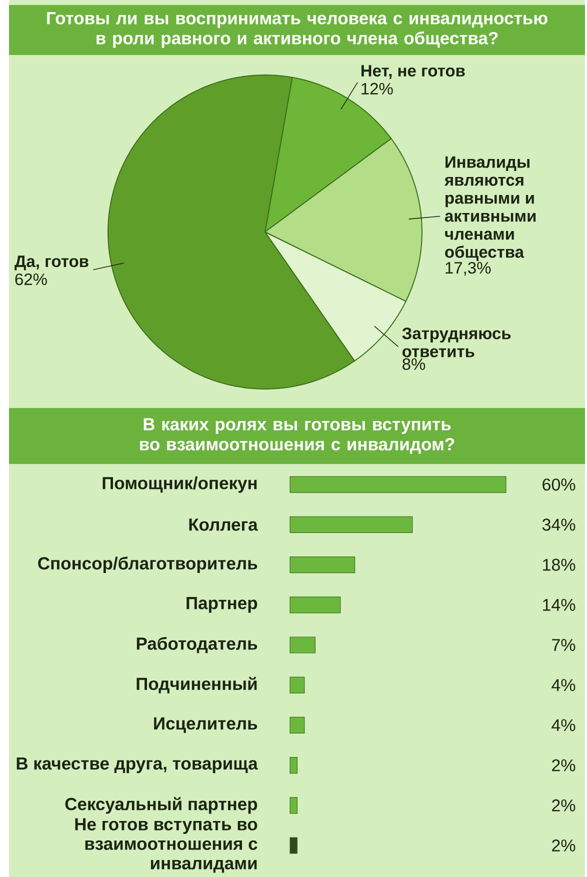  What do you see at coordinates (196, 685) in the screenshot?
I see `y-tick-label: Подчиненный` at bounding box center [196, 685].